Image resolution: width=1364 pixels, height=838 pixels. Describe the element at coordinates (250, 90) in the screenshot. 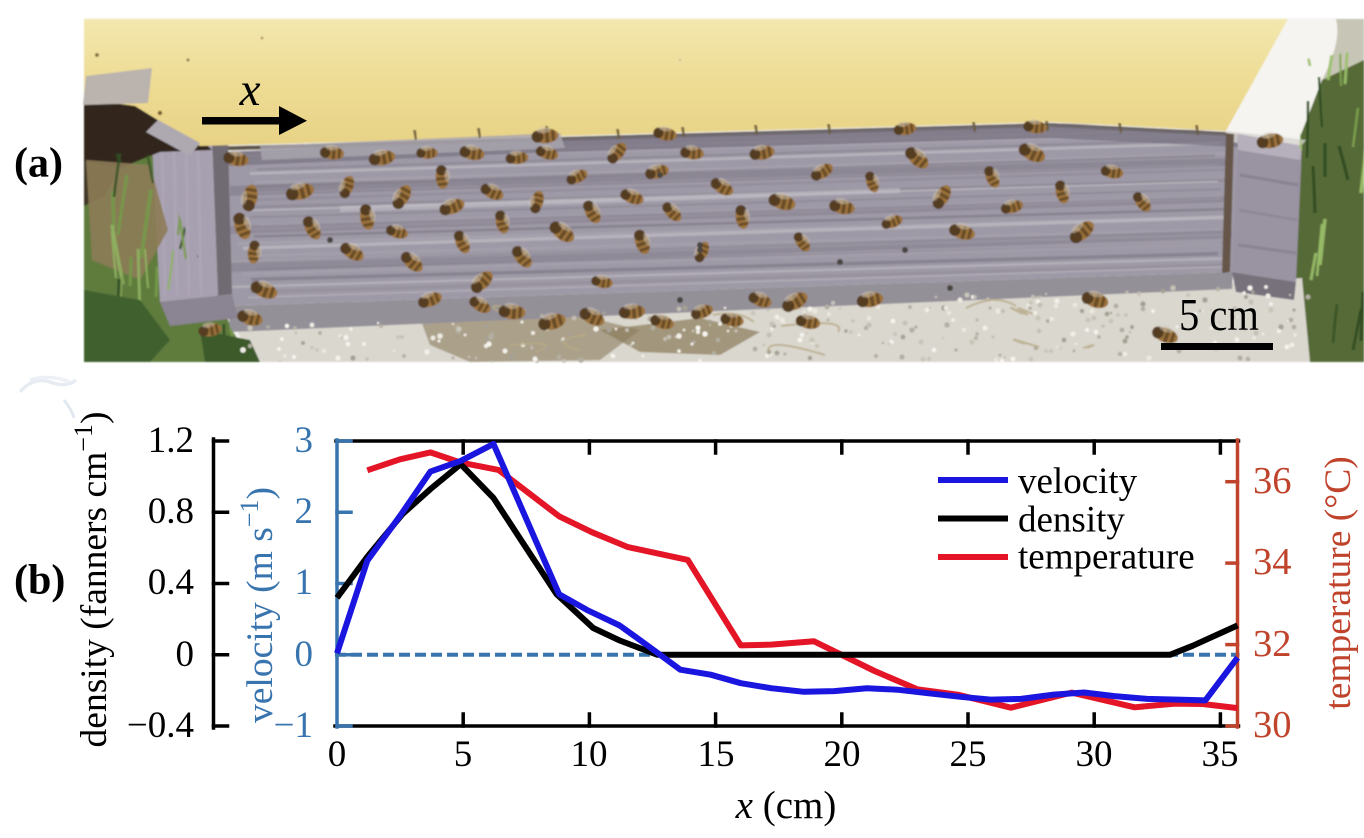

I see `svg-text: x` at that location.